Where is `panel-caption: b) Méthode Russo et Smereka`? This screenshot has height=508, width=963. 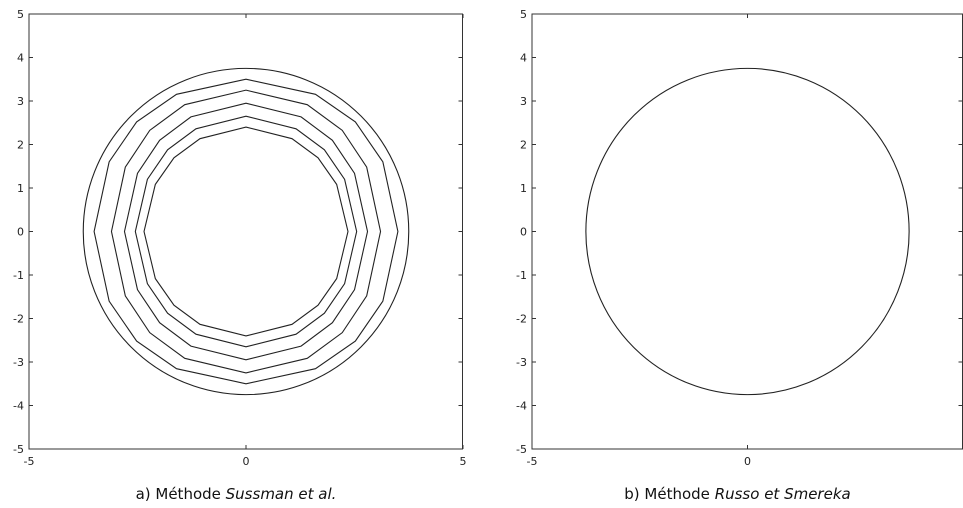 panel-caption: b) Méthode Russo et Smereka is located at coordinates (737, 494).